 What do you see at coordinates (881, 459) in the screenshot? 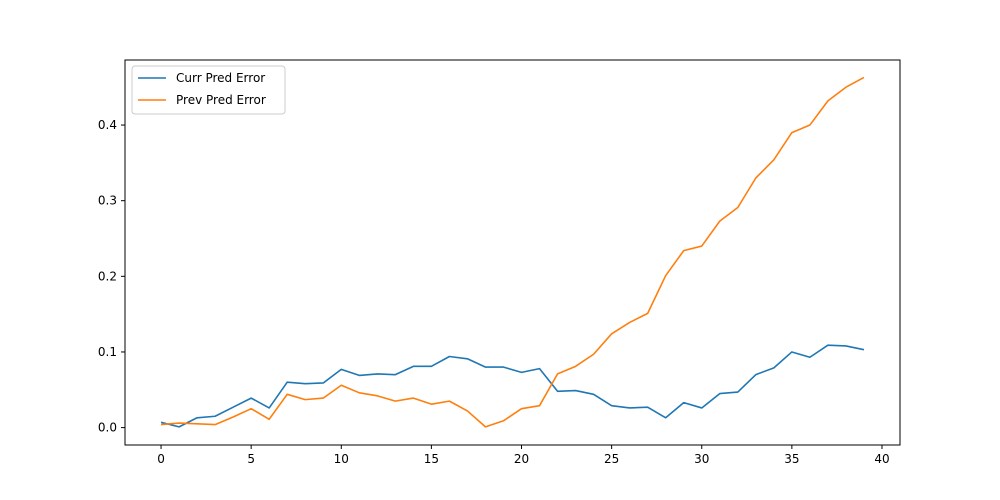
I see `x-tick-label: 40` at bounding box center [881, 459].